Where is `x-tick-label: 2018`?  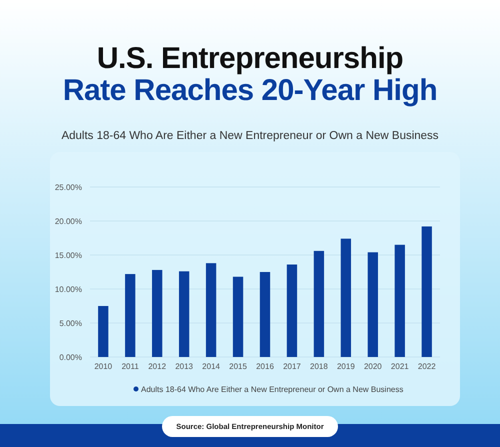
x-tick-label: 2018 is located at coordinates (319, 366).